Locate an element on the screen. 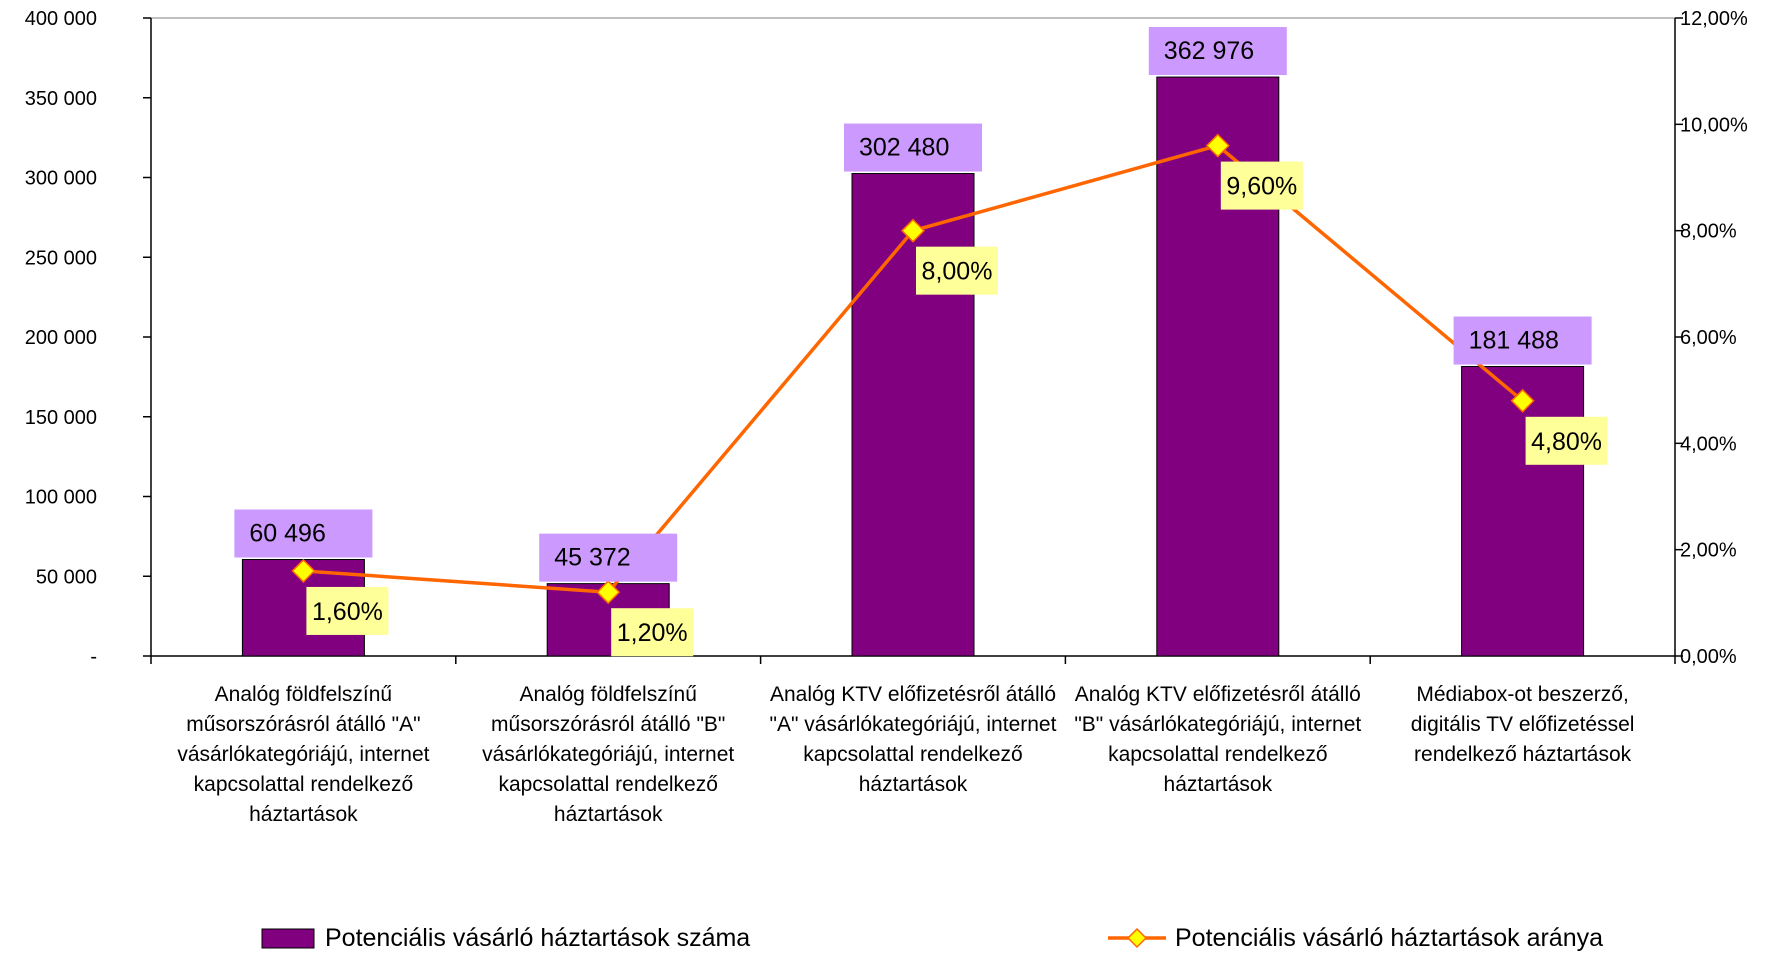  bar-data-label: 45 372 is located at coordinates (592, 558).